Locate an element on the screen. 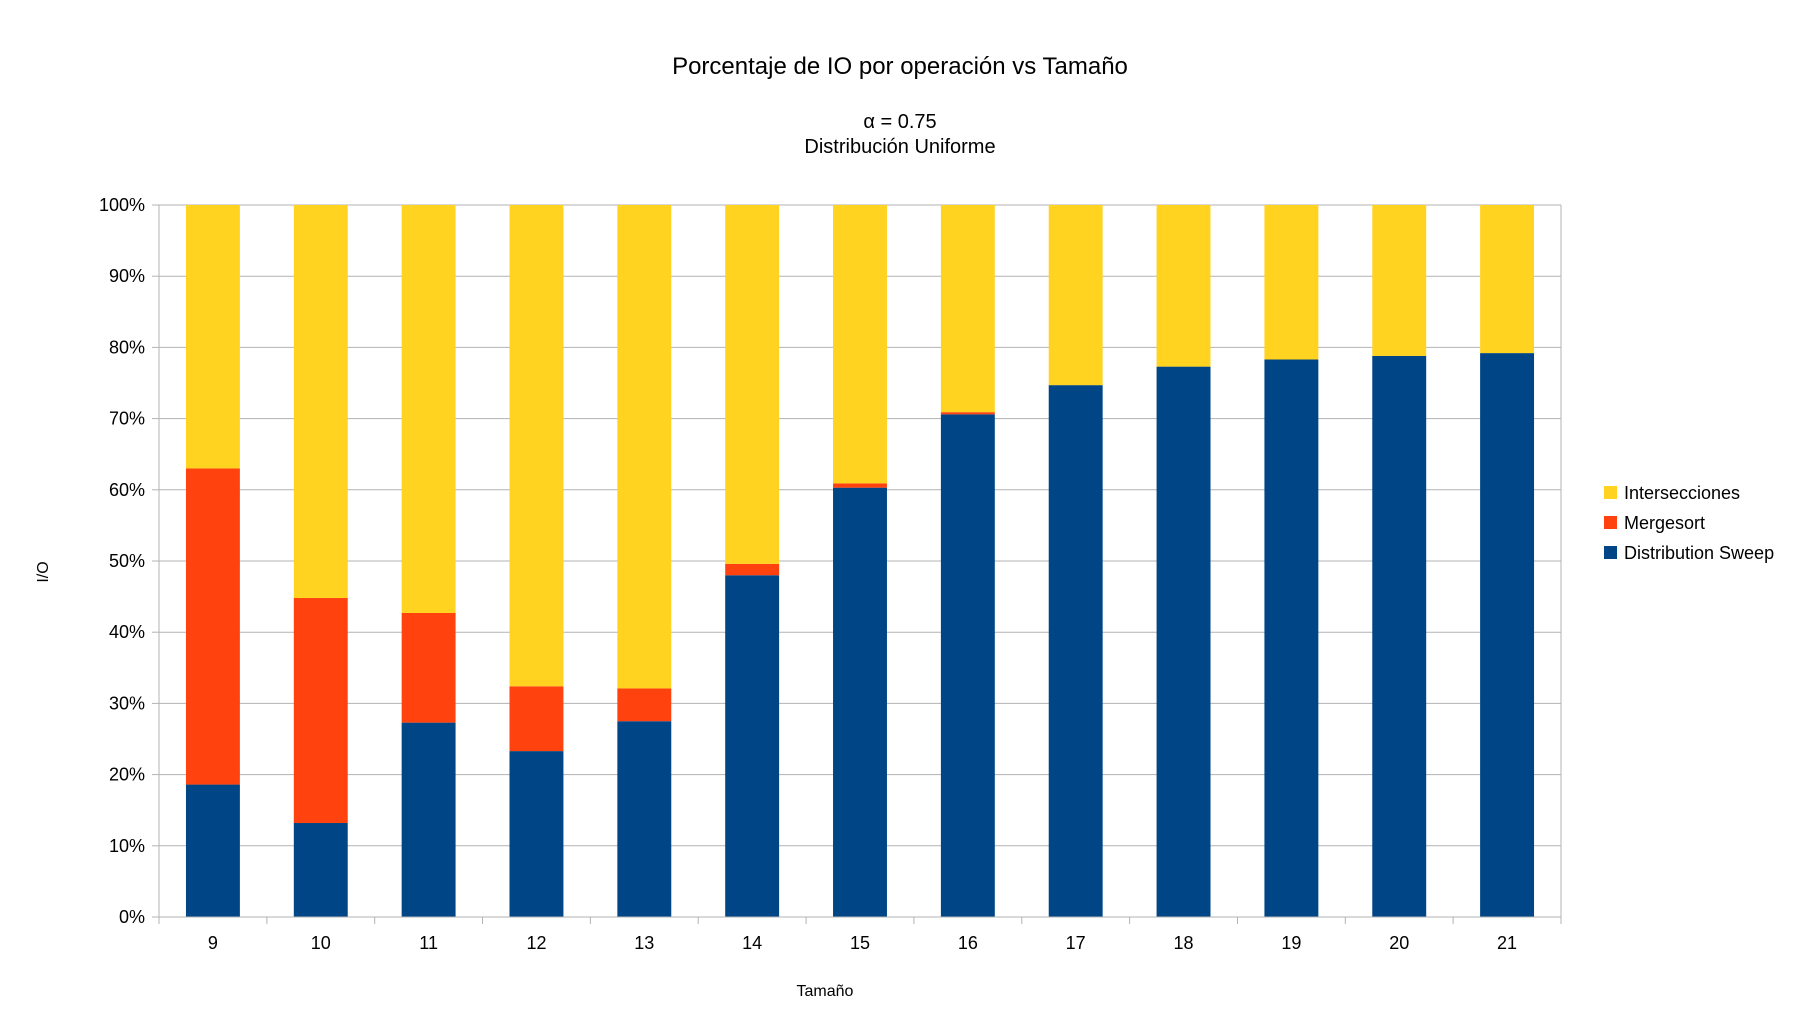 This screenshot has height=1011, width=1798. legend-label: Mergesort is located at coordinates (1664, 523).